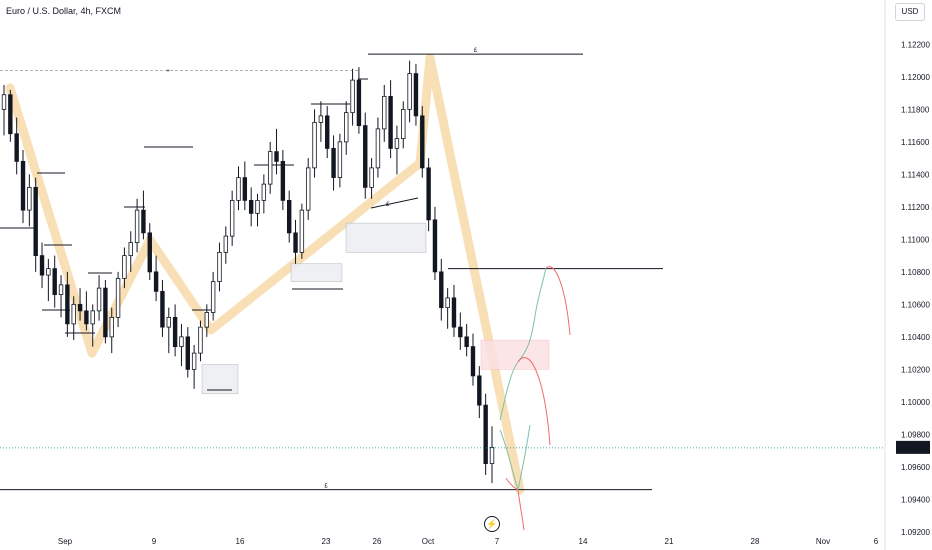 The height and width of the screenshot is (550, 932). What do you see at coordinates (876, 541) in the screenshot?
I see `time-tick-label: 6` at bounding box center [876, 541].